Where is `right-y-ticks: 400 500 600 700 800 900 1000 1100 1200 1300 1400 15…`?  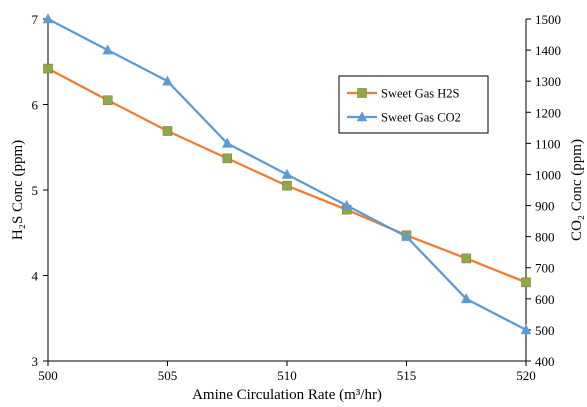 right-y-ticks: 400 500 600 700 800 900 1000 1100 1200 1300 1400 15… is located at coordinates (543, 190).